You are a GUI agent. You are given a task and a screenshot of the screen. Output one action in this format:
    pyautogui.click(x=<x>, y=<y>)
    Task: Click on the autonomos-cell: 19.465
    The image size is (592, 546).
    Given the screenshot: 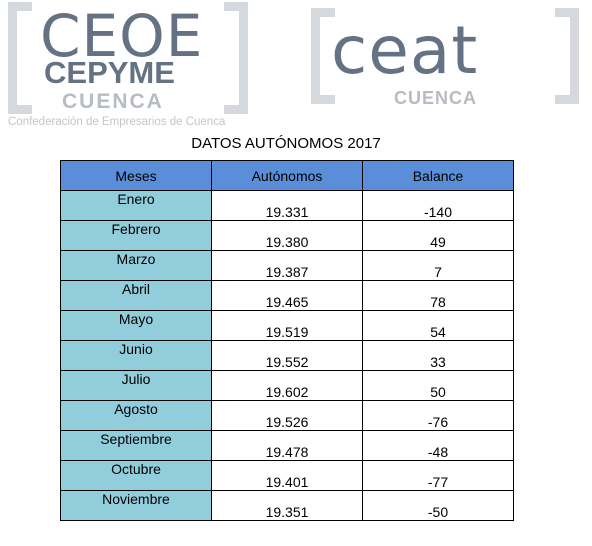 What is the action you would take?
    pyautogui.click(x=287, y=295)
    